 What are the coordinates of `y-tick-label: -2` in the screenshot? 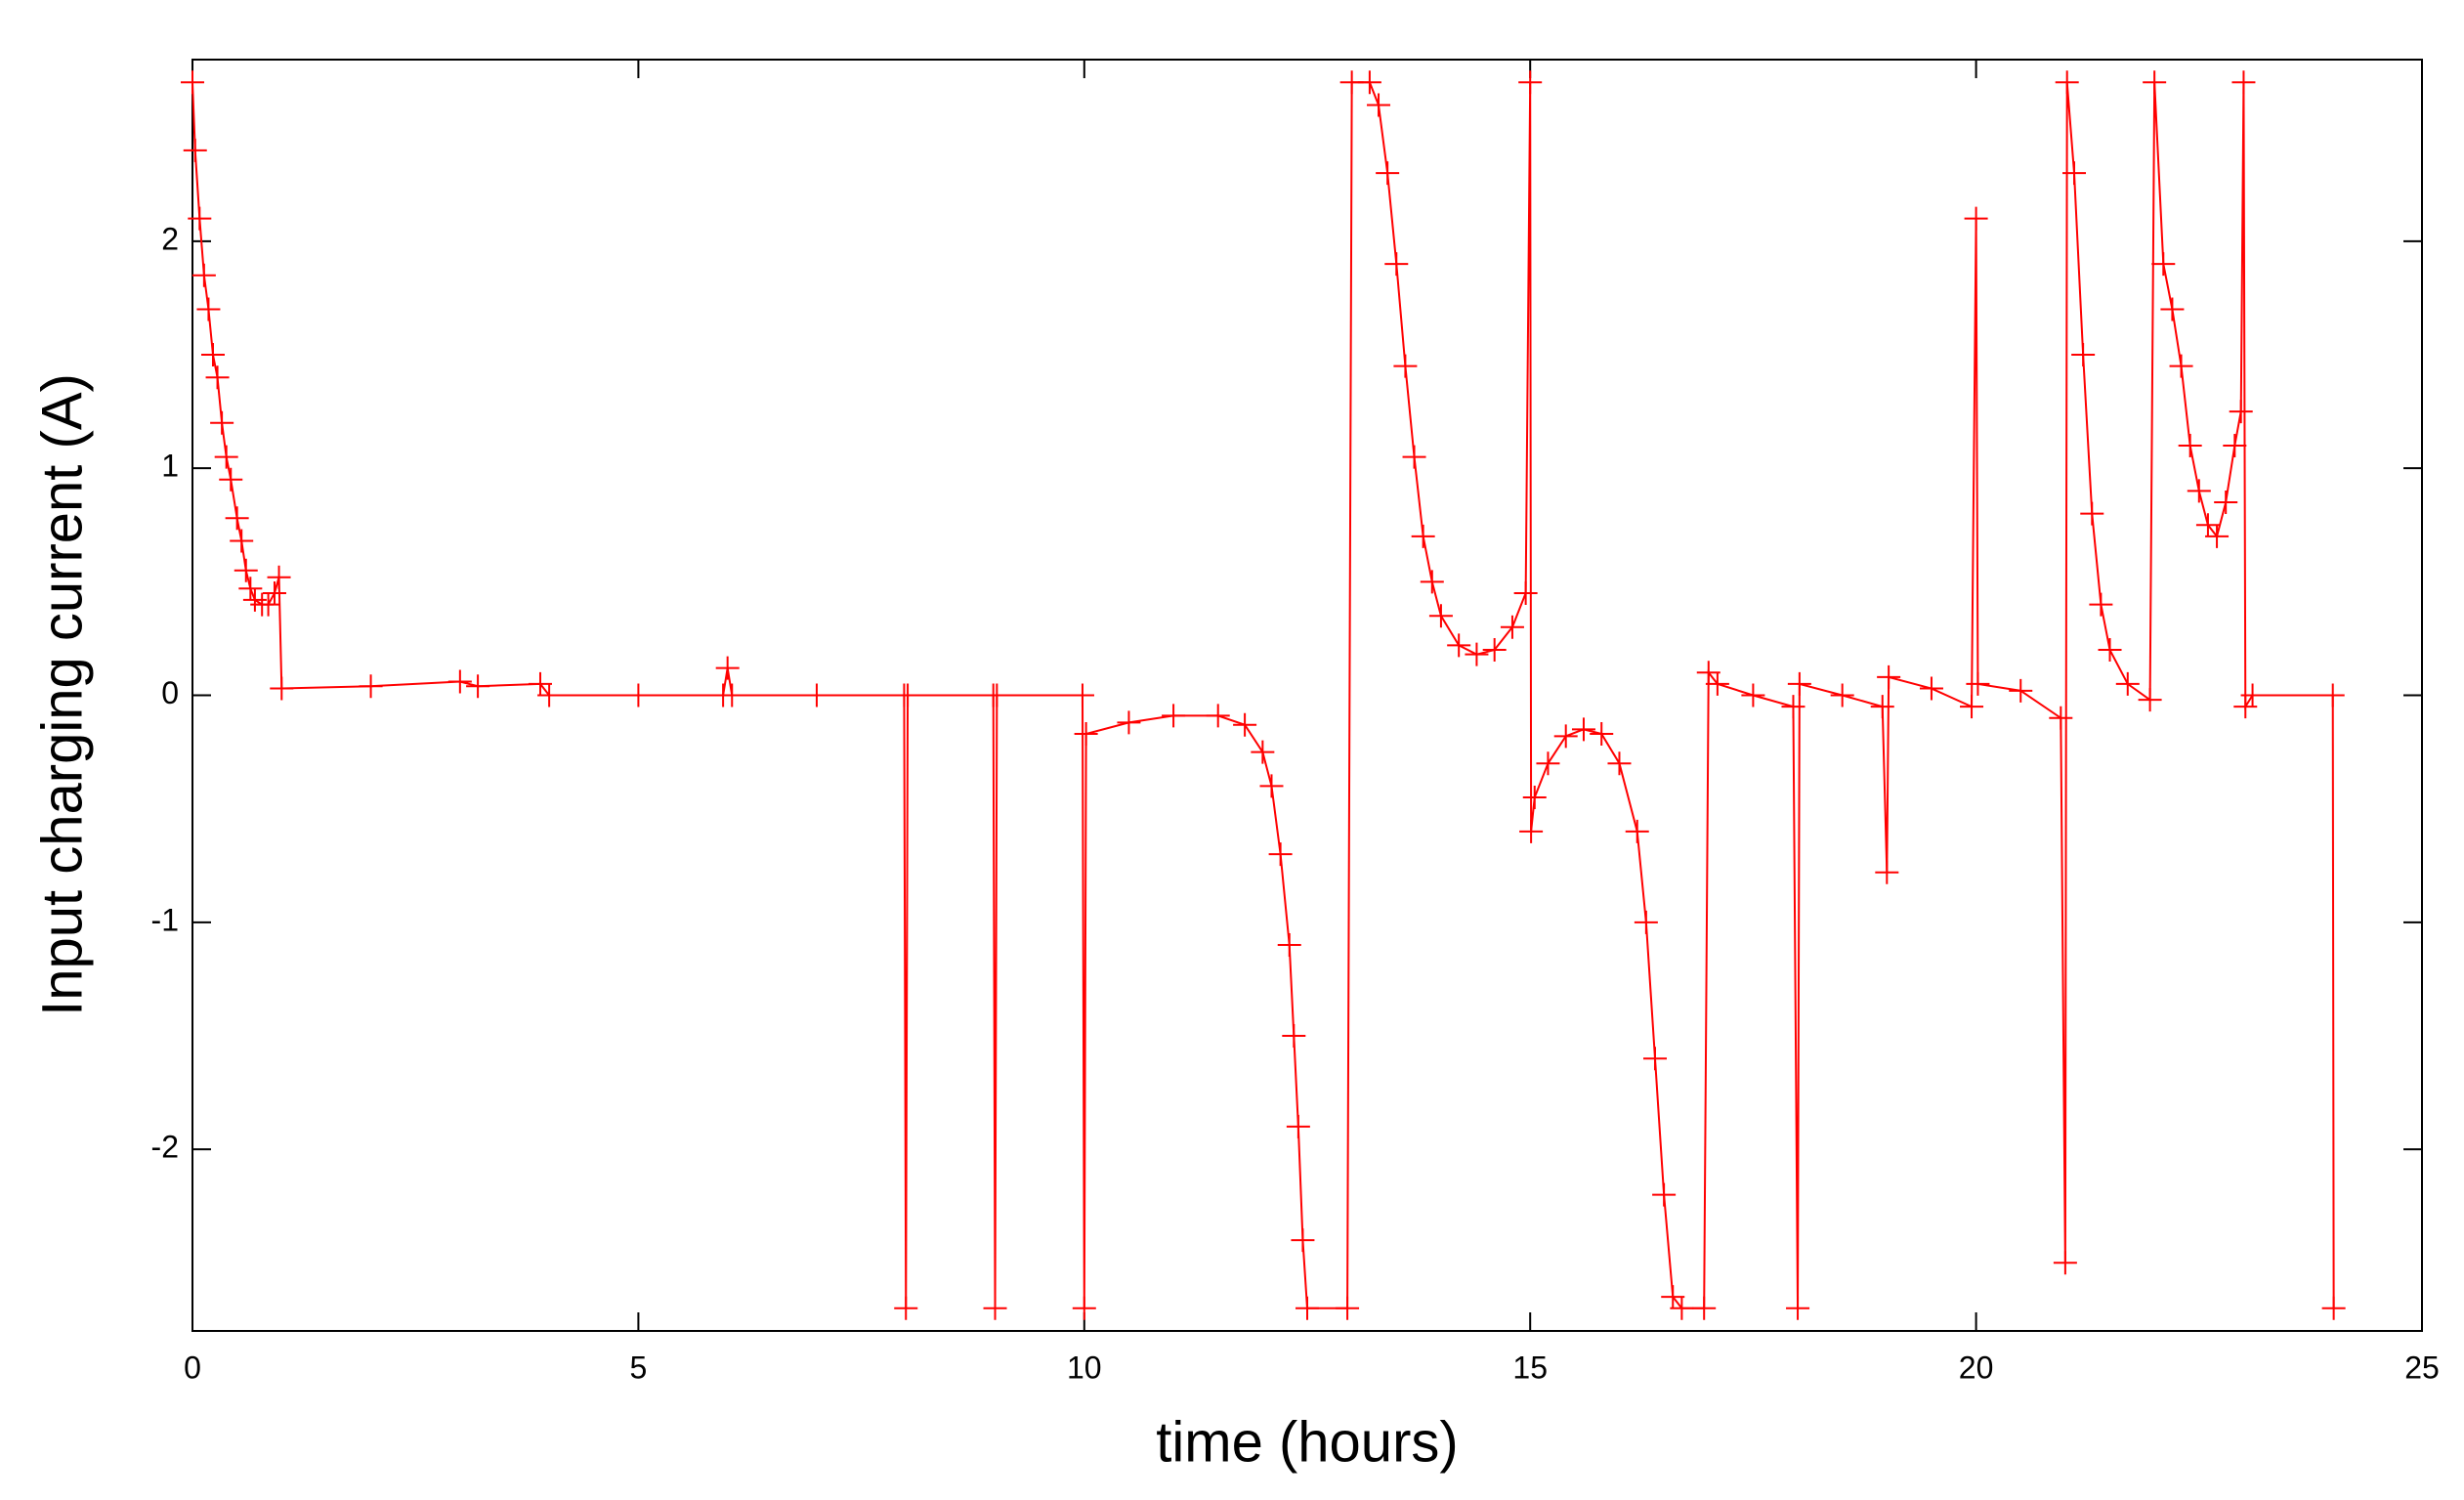 It's located at (165, 1147).